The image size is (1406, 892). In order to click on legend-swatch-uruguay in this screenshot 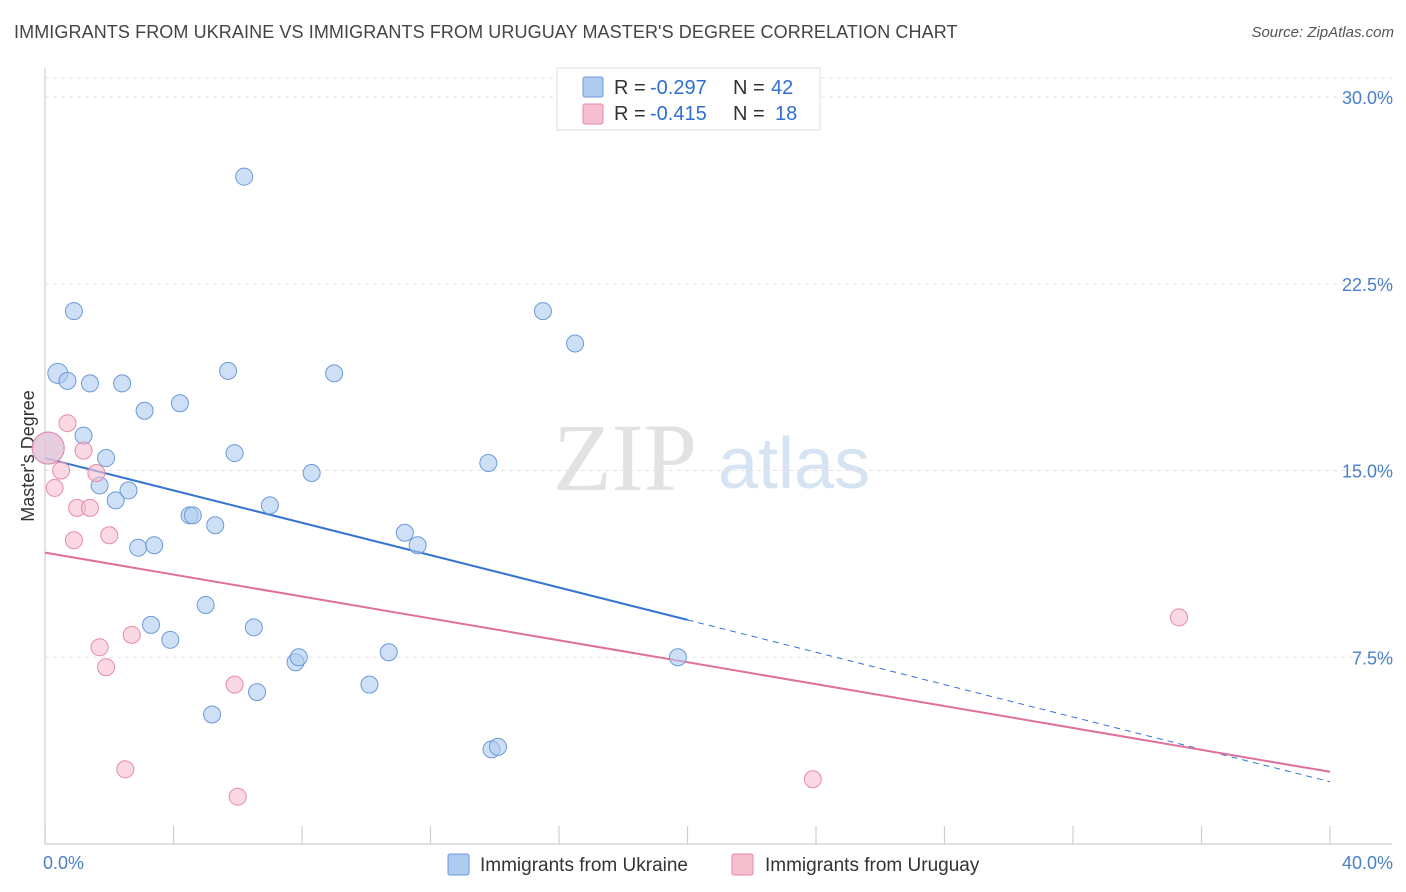, I will do `click(742, 864)`.